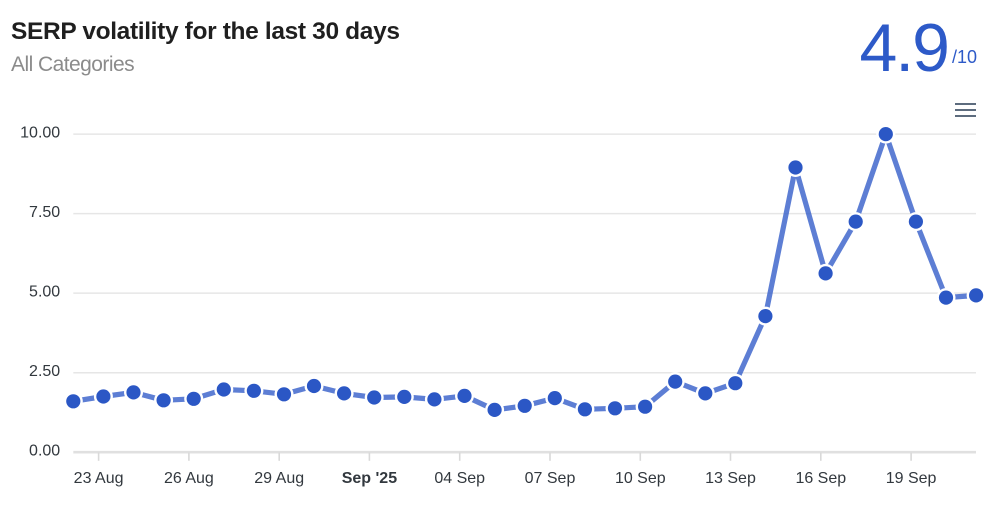  I want to click on svg-text: 13 Sep, so click(730, 478).